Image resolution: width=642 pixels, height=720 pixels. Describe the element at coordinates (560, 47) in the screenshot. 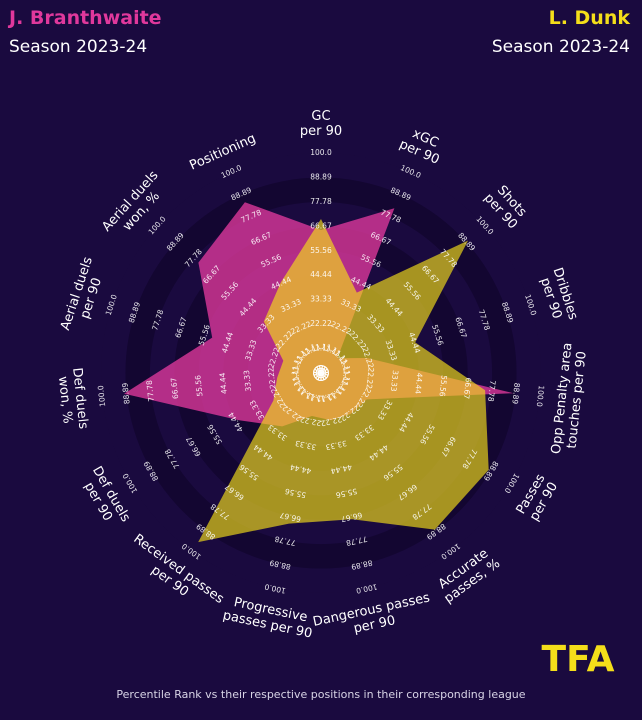

I see `player-b-season: Season 2023-24` at that location.